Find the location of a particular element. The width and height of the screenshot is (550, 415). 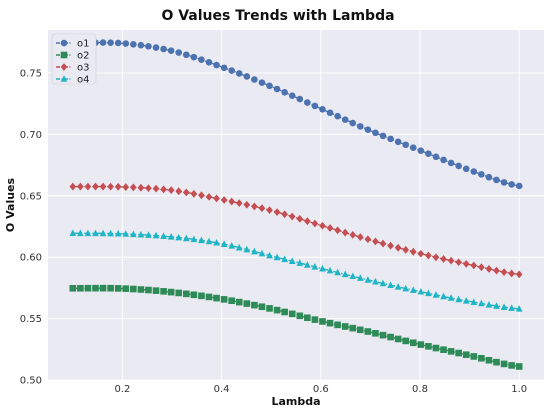

x-tick-label: 0.4 is located at coordinates (222, 389).